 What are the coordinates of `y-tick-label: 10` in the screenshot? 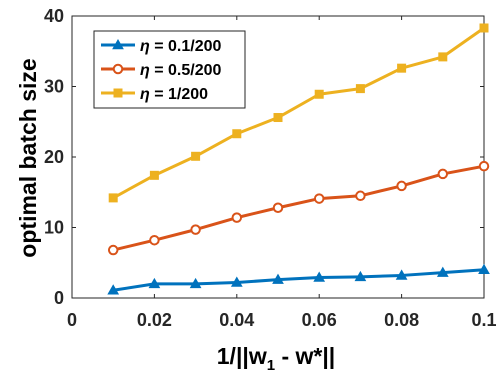 It's located at (54, 228).